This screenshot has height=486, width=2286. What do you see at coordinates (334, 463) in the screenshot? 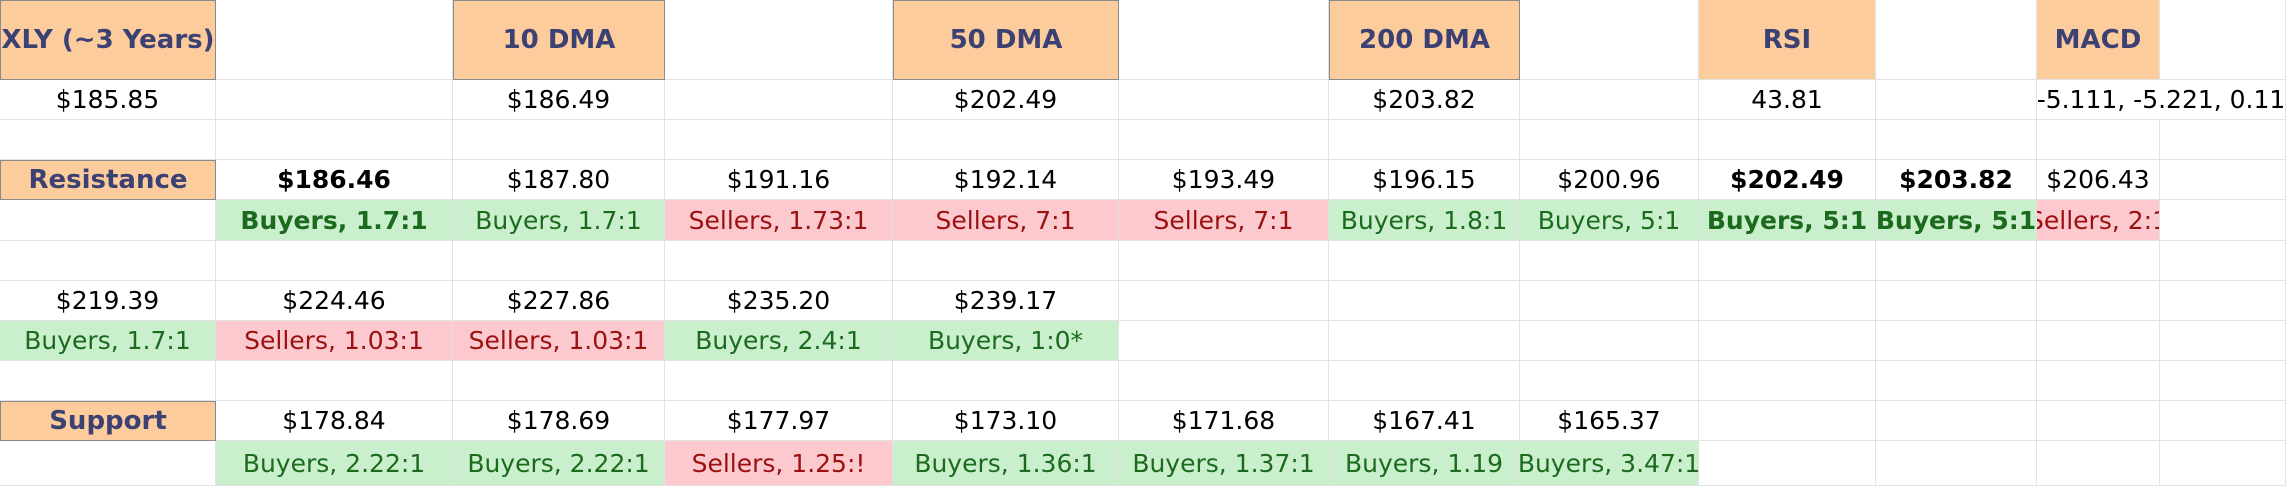
I see `cell-r10-c1: Buyers, 2.22:1` at bounding box center [334, 463].